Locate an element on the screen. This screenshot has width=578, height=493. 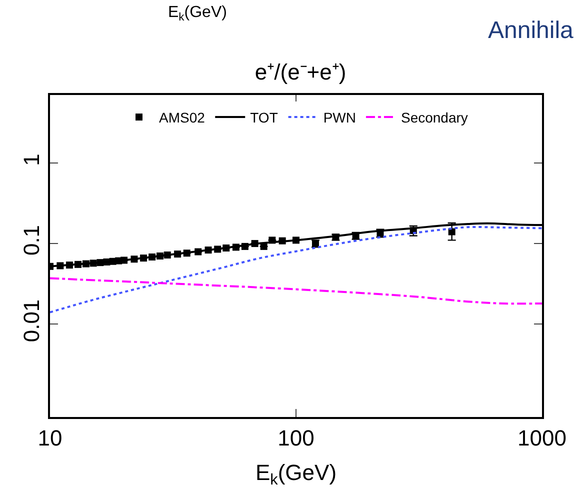
text: Annihila is located at coordinates (531, 30).